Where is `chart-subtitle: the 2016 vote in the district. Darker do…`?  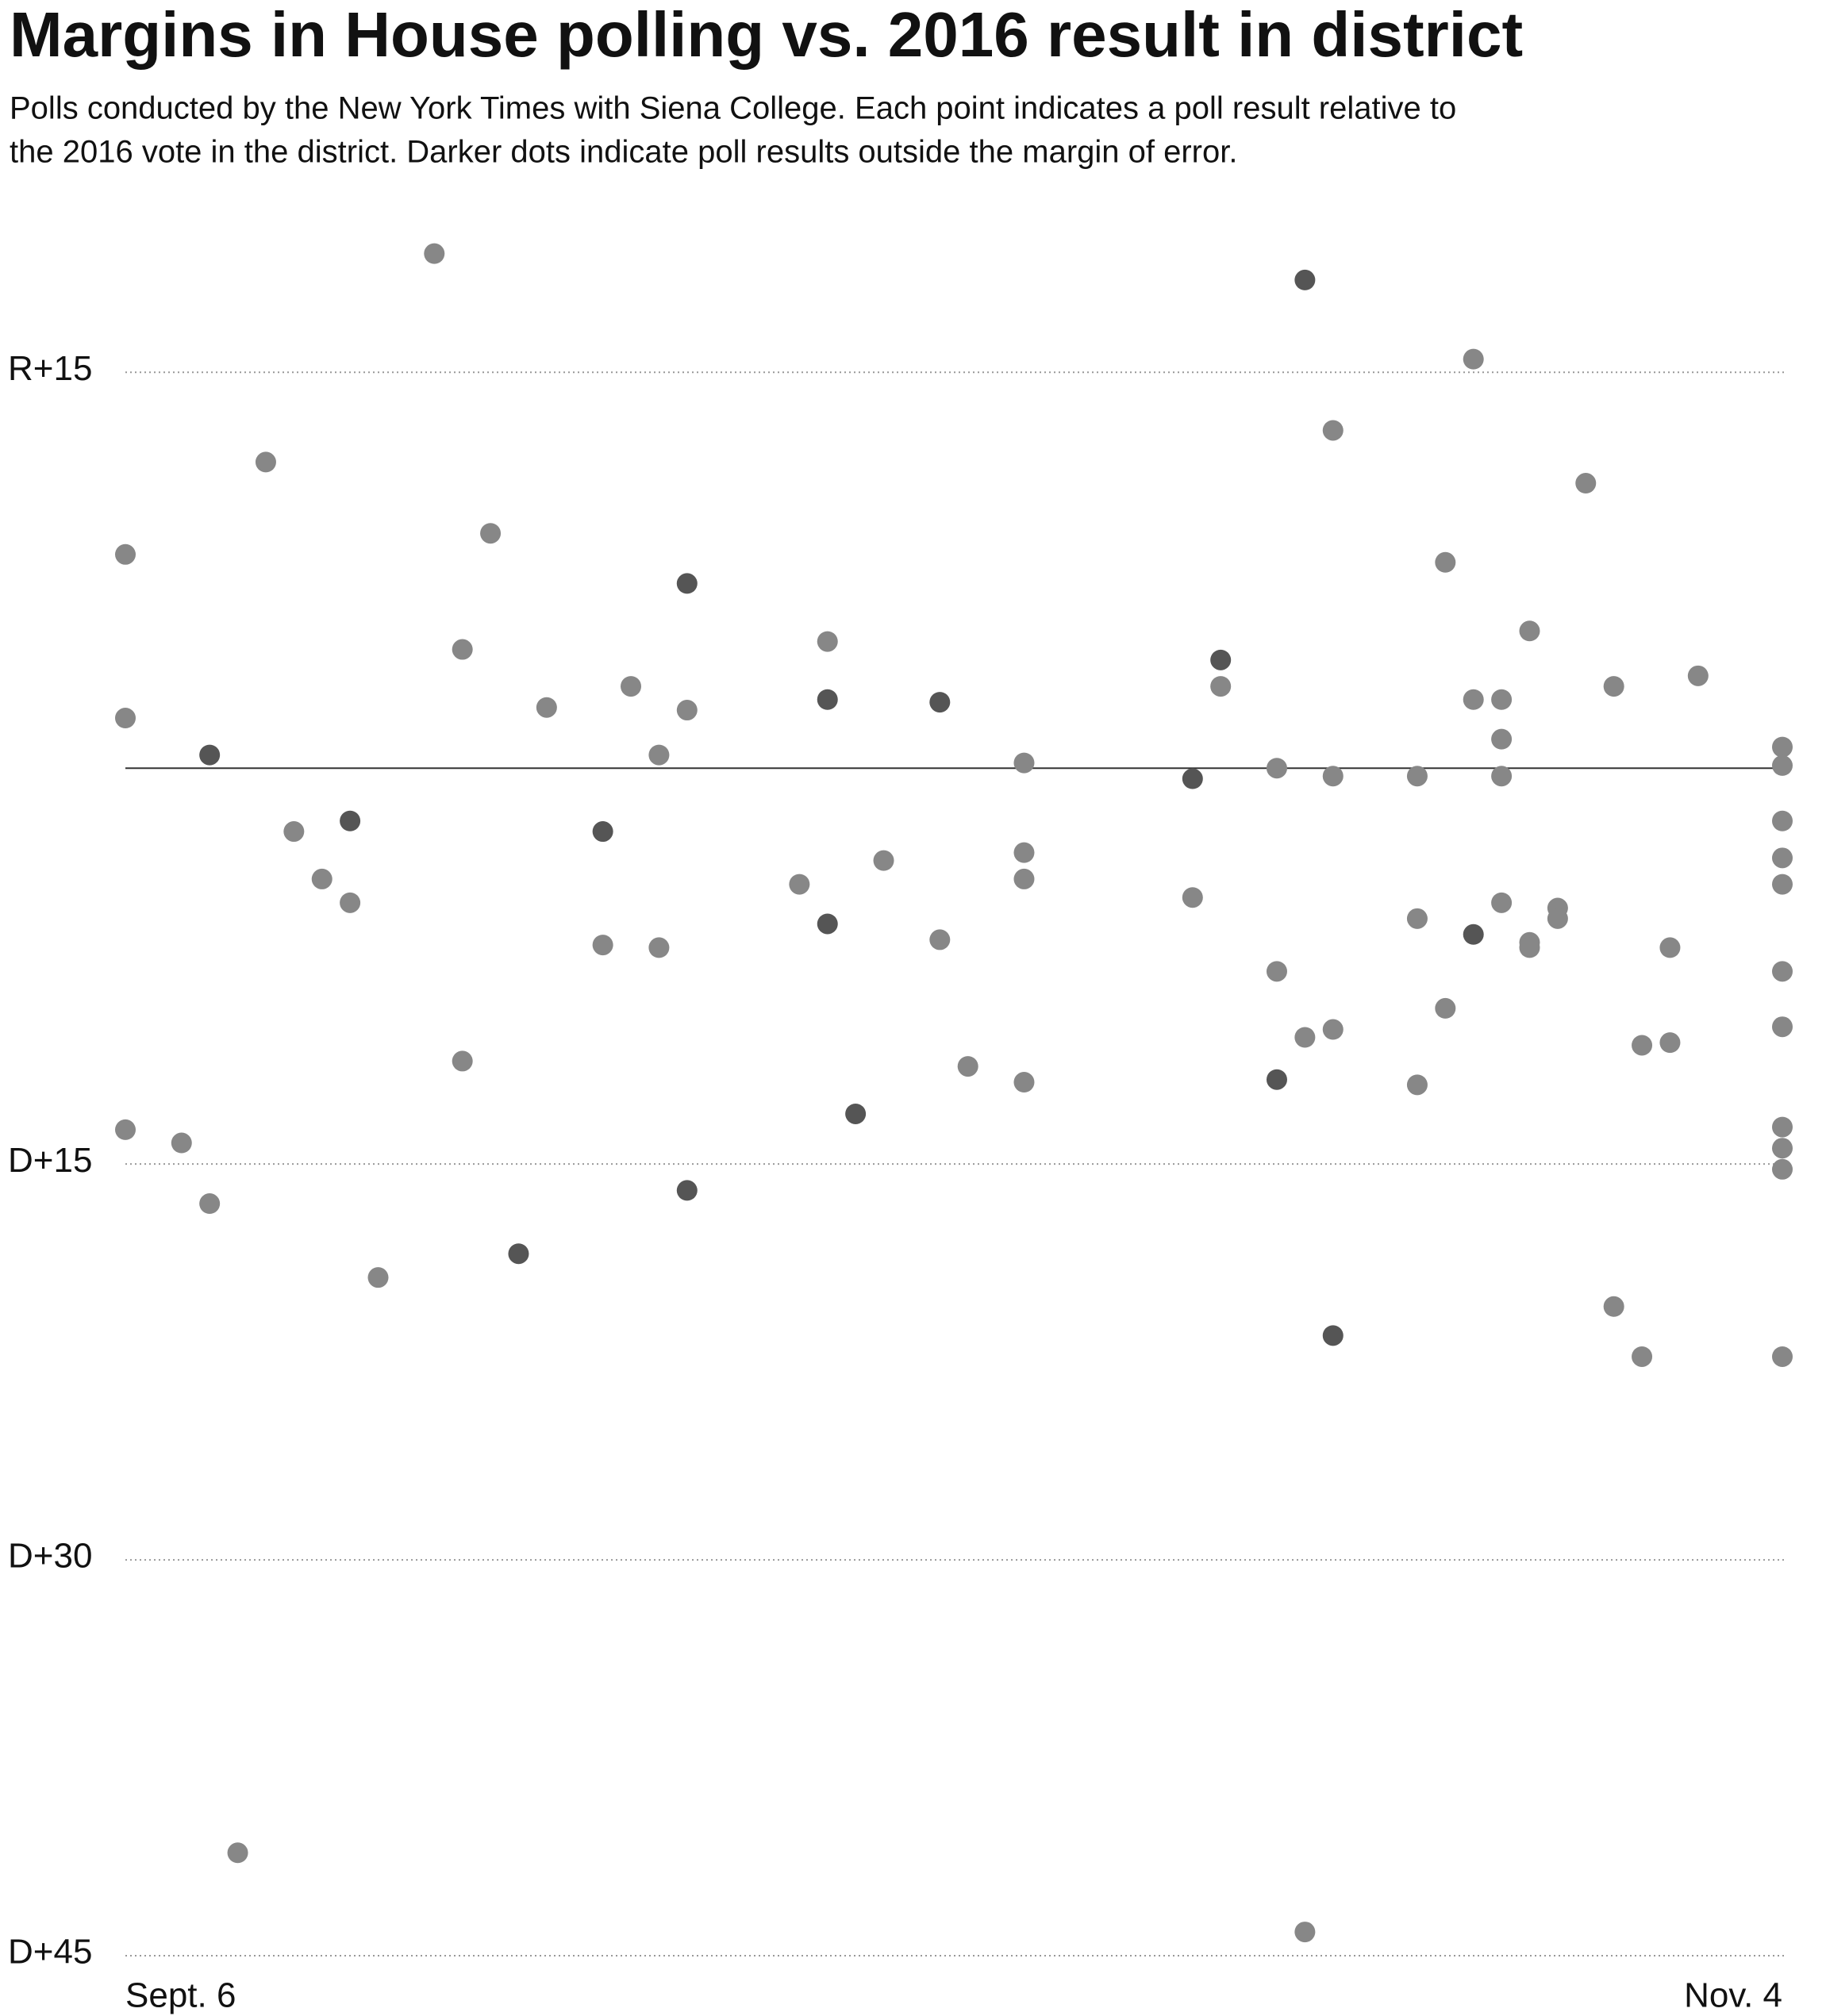 chart-subtitle: the 2016 vote in the district. Darker do… is located at coordinates (623, 153).